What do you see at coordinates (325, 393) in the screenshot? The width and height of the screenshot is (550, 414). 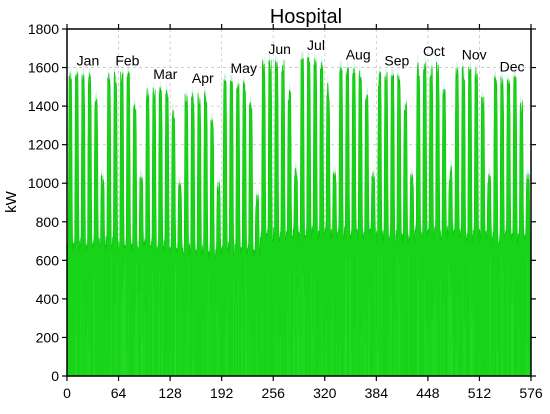 I see `x-tick-label: 320` at bounding box center [325, 393].